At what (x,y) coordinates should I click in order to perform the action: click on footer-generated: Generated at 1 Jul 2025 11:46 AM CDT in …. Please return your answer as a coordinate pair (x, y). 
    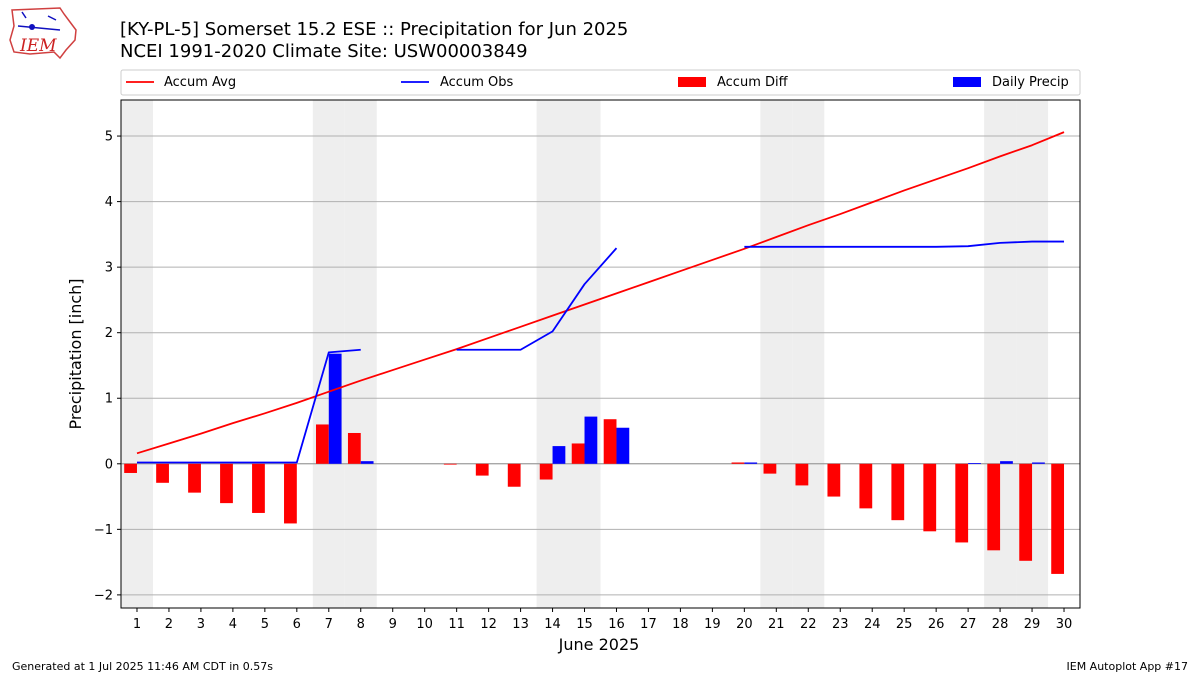
    Looking at the image, I should click on (142, 666).